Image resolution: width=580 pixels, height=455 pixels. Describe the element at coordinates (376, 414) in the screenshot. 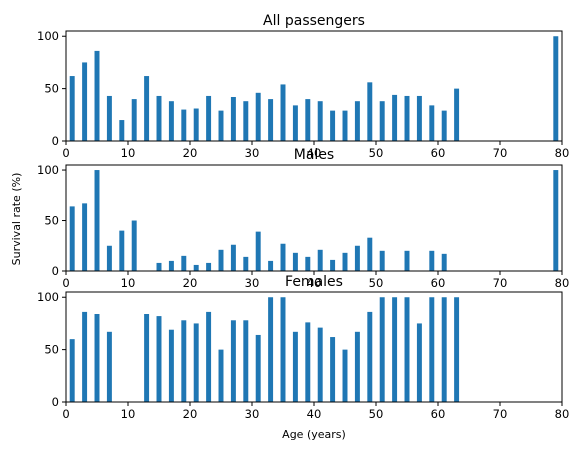

I see `females-x-tick-label: 50` at that location.